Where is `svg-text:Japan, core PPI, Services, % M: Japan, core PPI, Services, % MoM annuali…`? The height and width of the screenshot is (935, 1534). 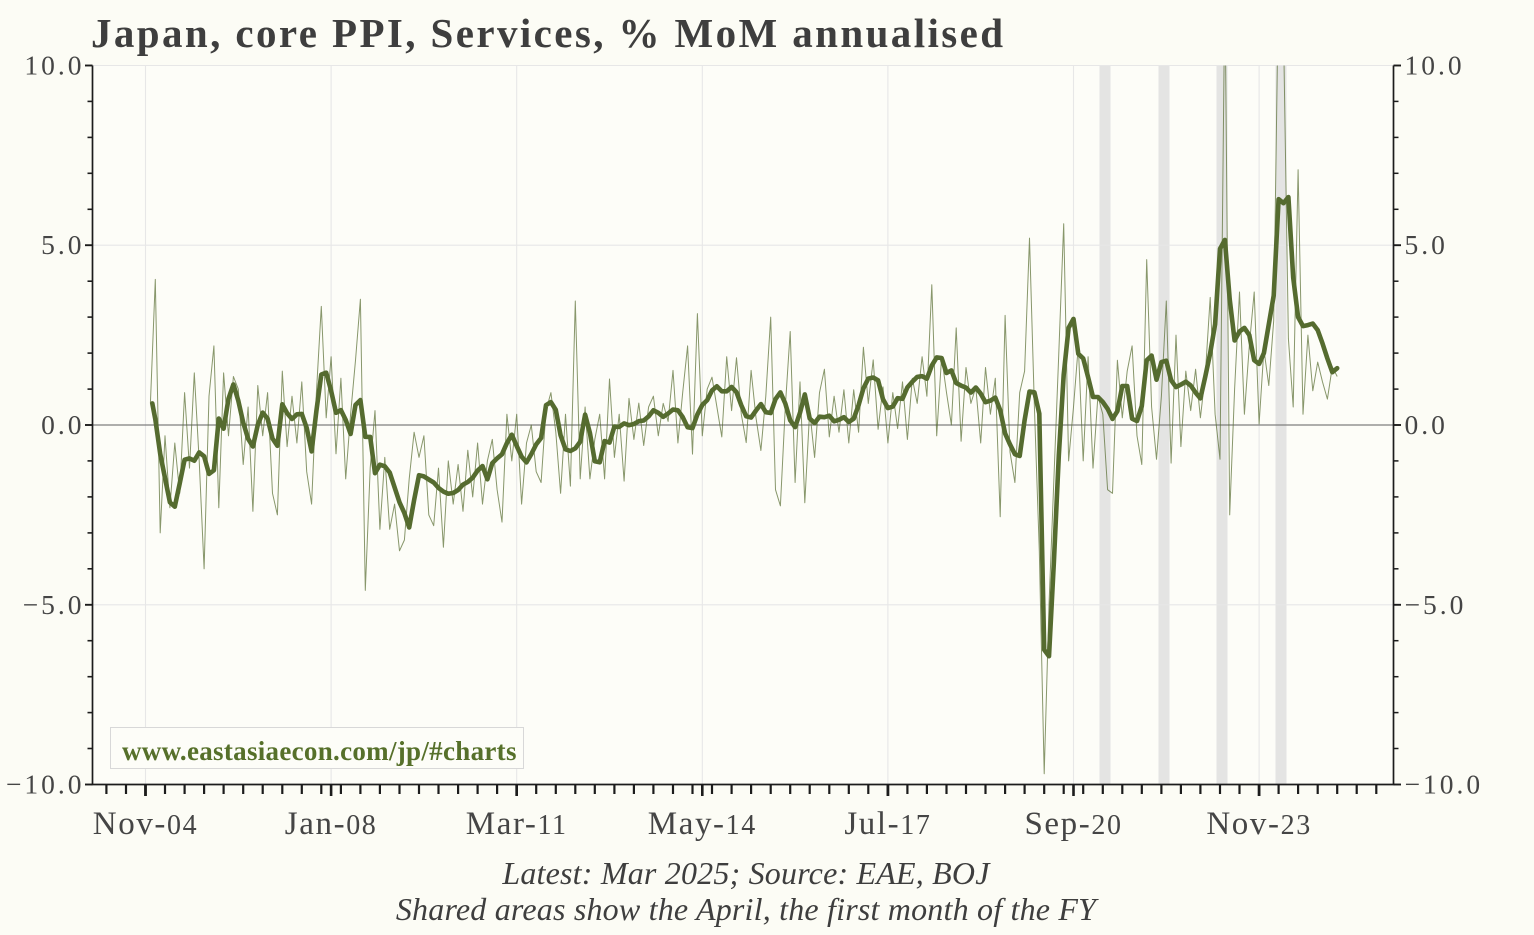
svg-text:Japan, core PPI, Services, % M: Japan, core PPI, Services, % MoM annuali… is located at coordinates (548, 33).